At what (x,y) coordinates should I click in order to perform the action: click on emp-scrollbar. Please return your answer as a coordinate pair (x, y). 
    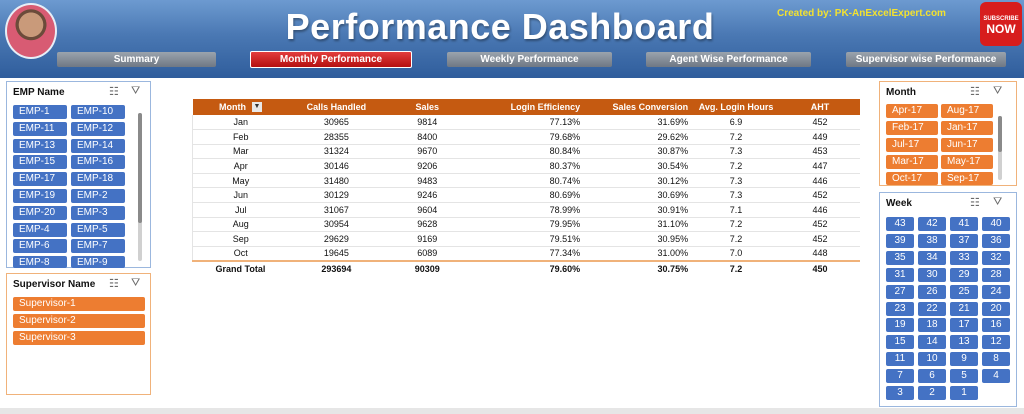
    Looking at the image, I should click on (140, 187).